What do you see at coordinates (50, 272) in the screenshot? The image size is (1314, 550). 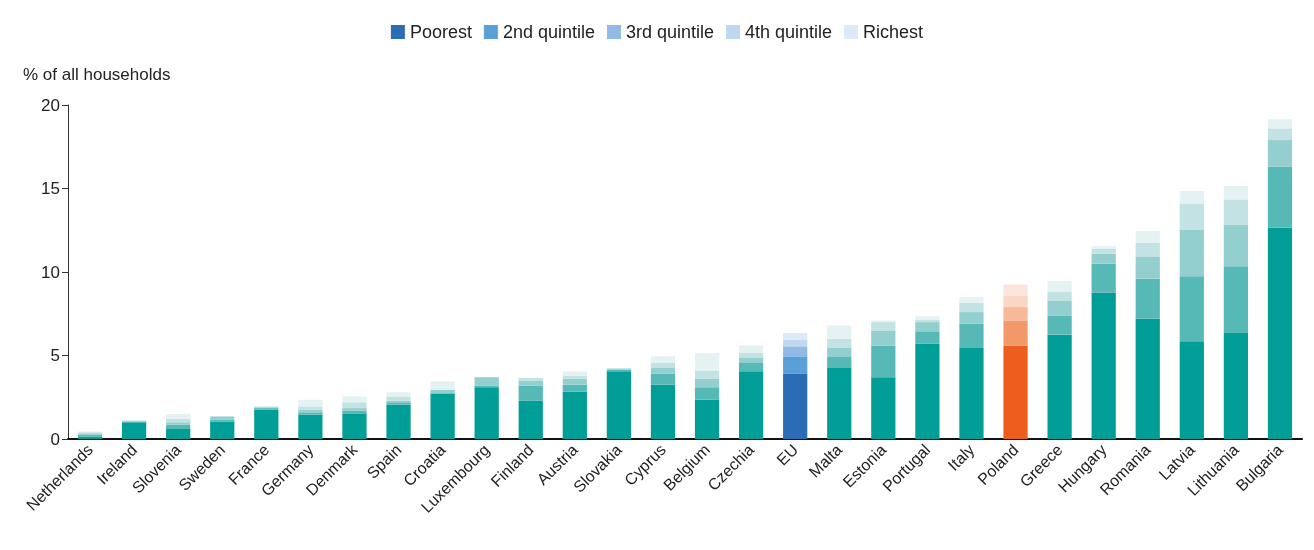 I see `y-tick-label: 10` at bounding box center [50, 272].